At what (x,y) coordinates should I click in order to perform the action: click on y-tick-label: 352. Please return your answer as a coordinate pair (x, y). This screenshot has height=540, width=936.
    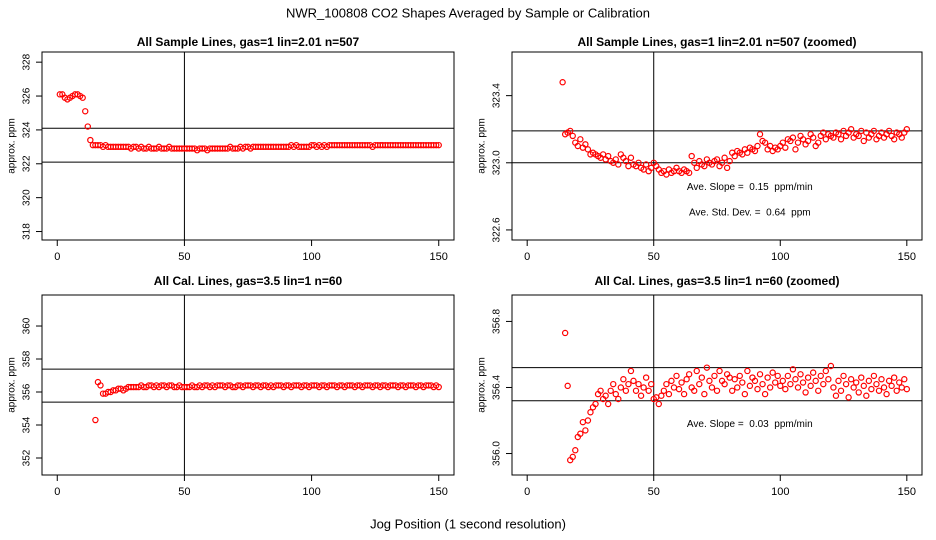
    Looking at the image, I should click on (27, 457).